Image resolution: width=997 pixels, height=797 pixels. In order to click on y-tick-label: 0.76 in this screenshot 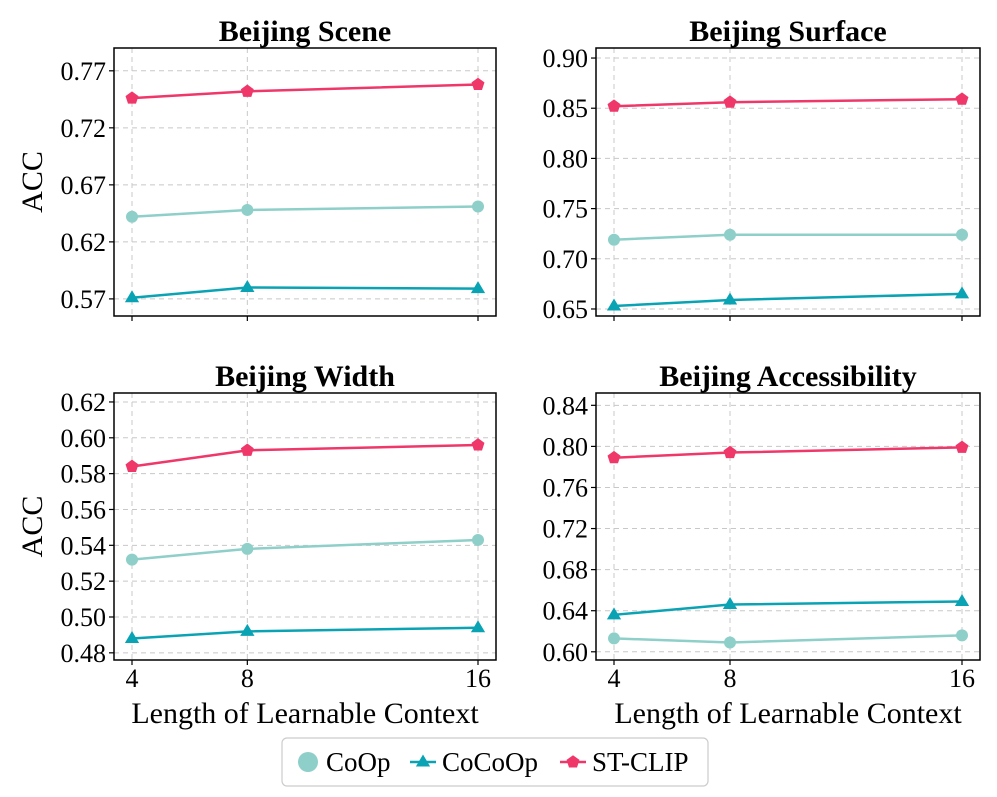, I will do `click(566, 487)`.